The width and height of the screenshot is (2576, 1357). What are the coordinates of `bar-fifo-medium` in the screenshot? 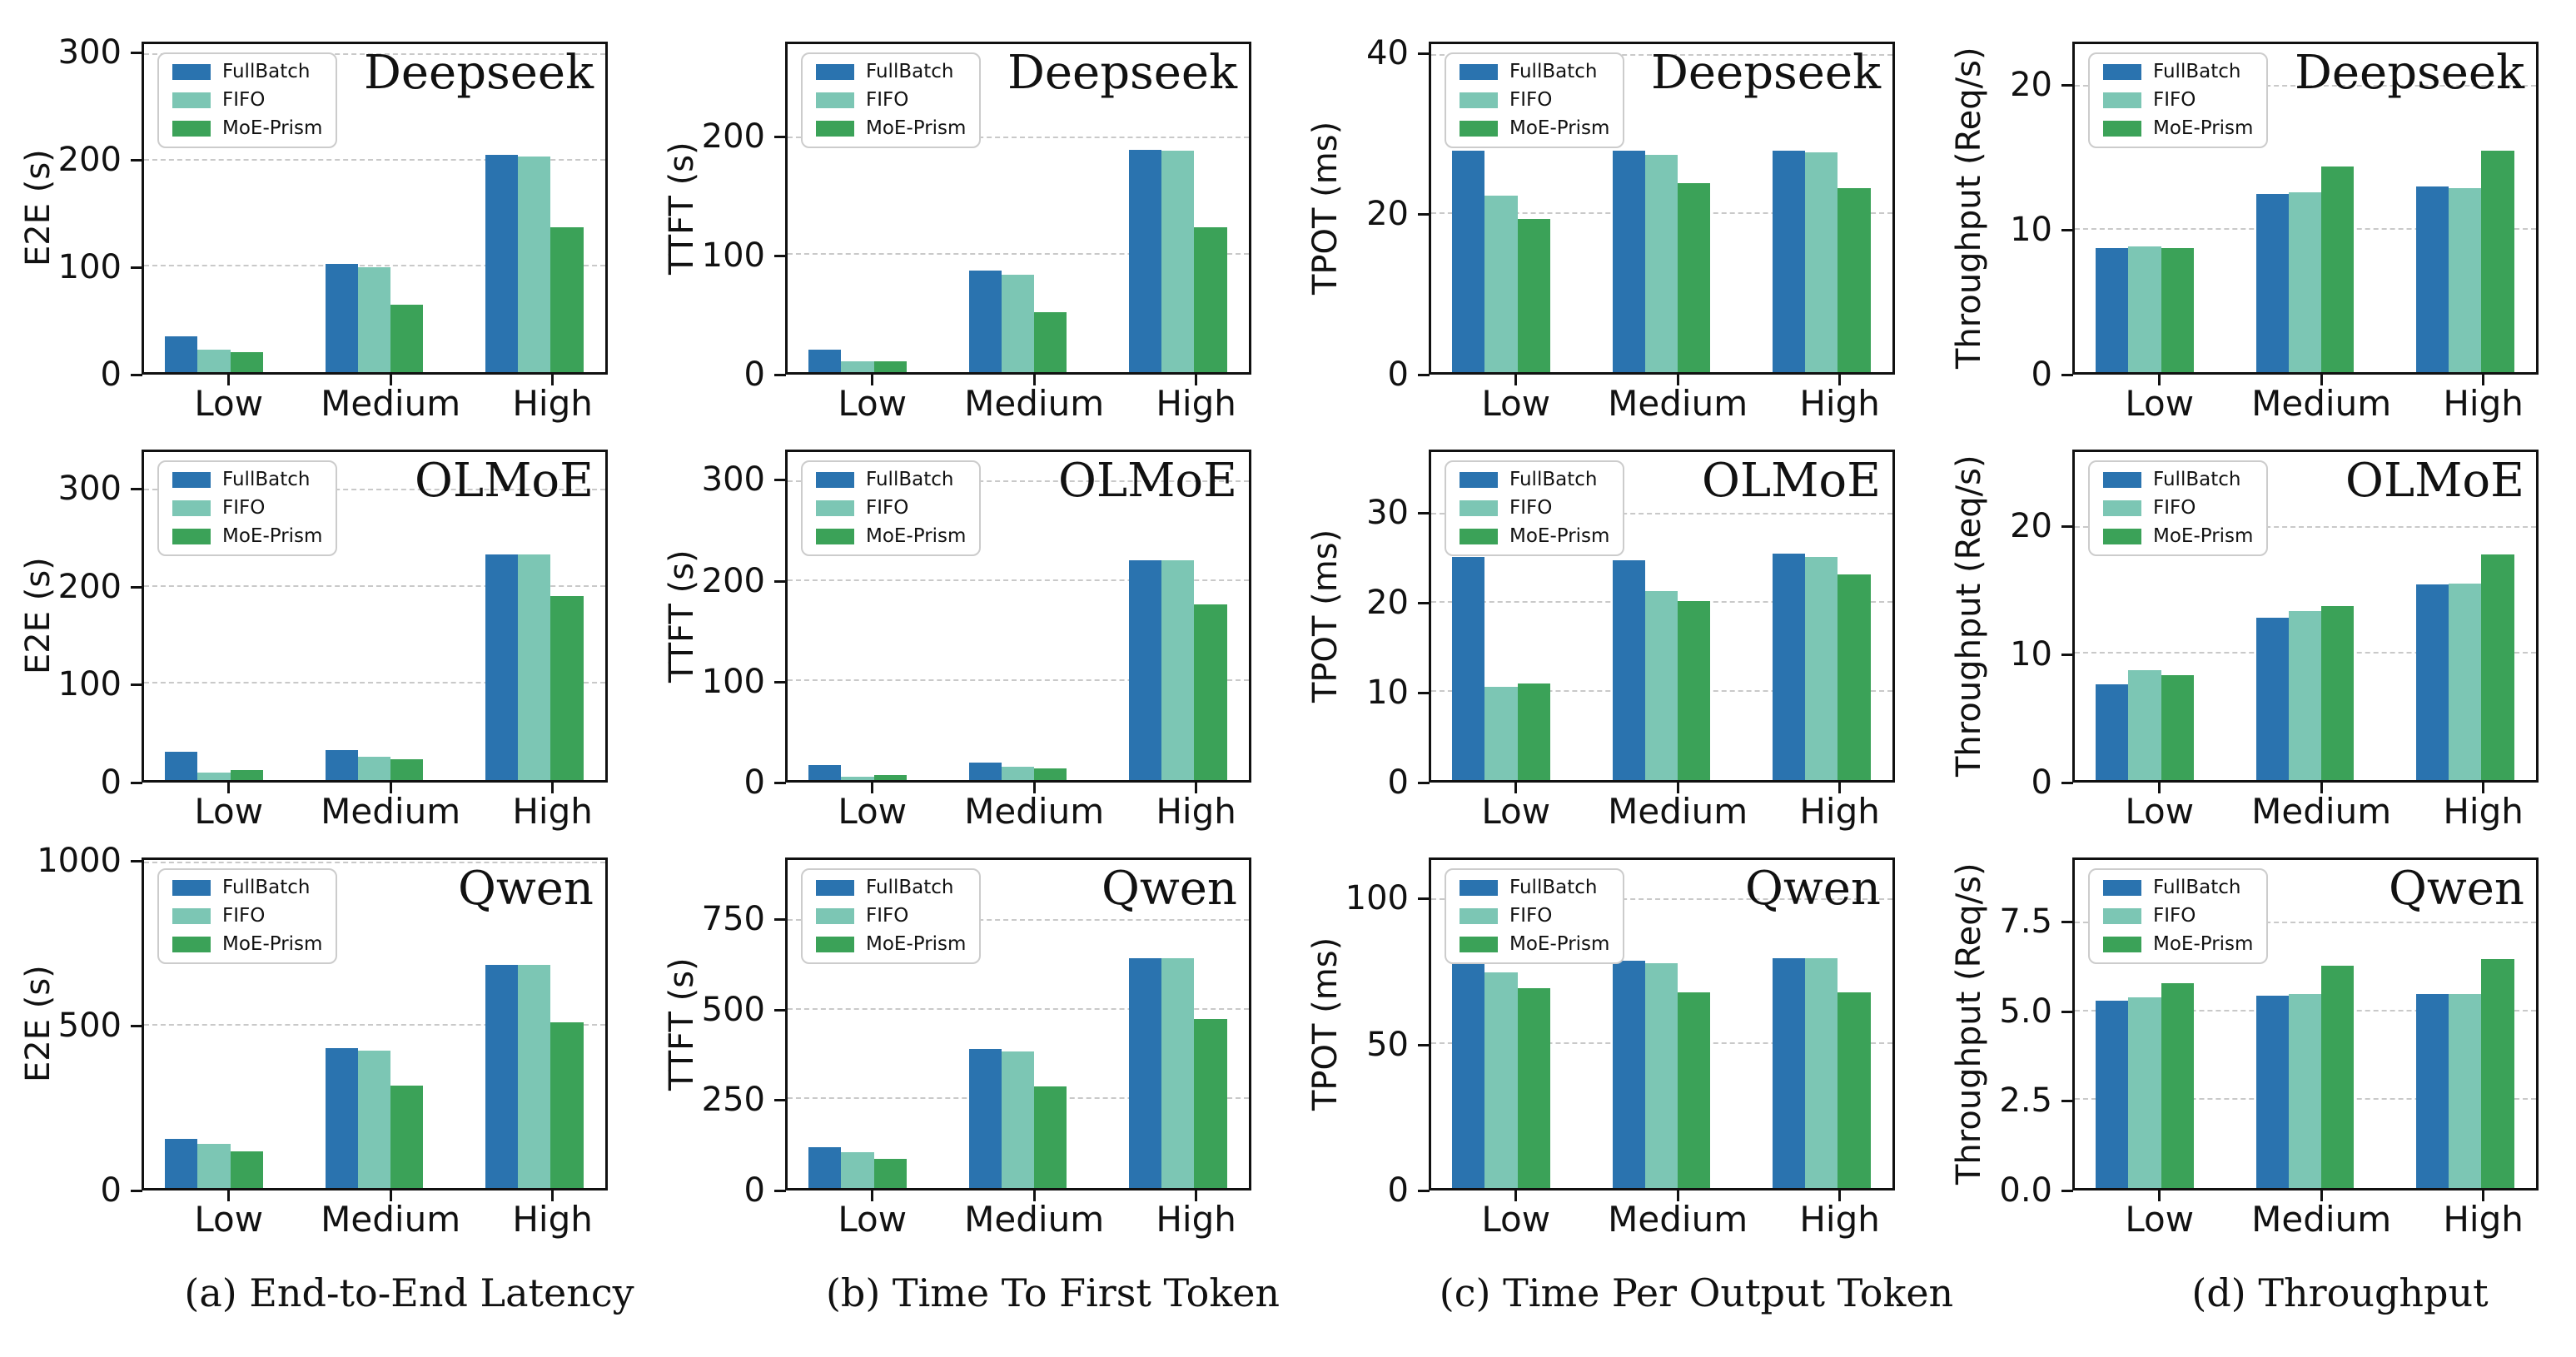 It's located at (1661, 685).